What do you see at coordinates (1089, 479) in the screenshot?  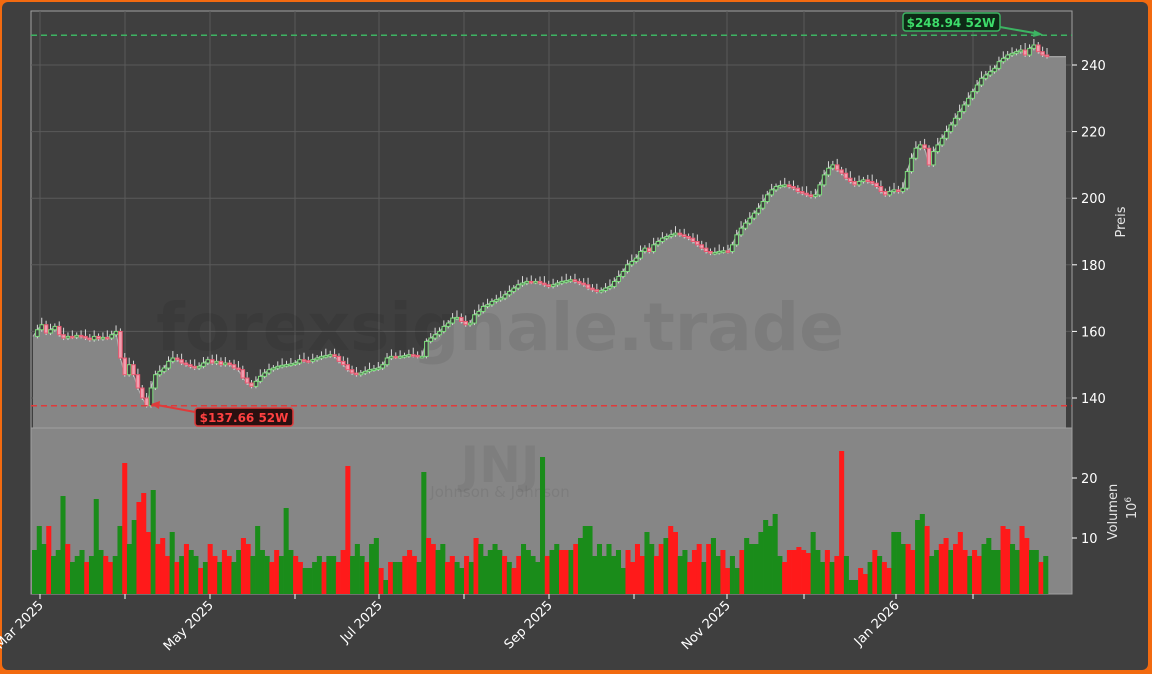 I see `volume-tick-label: 20` at bounding box center [1089, 479].